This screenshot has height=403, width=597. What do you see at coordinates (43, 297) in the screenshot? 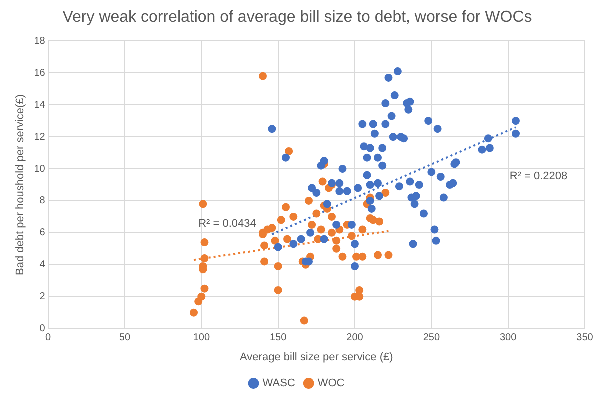
I see `y-tick-label: 2` at bounding box center [43, 297].